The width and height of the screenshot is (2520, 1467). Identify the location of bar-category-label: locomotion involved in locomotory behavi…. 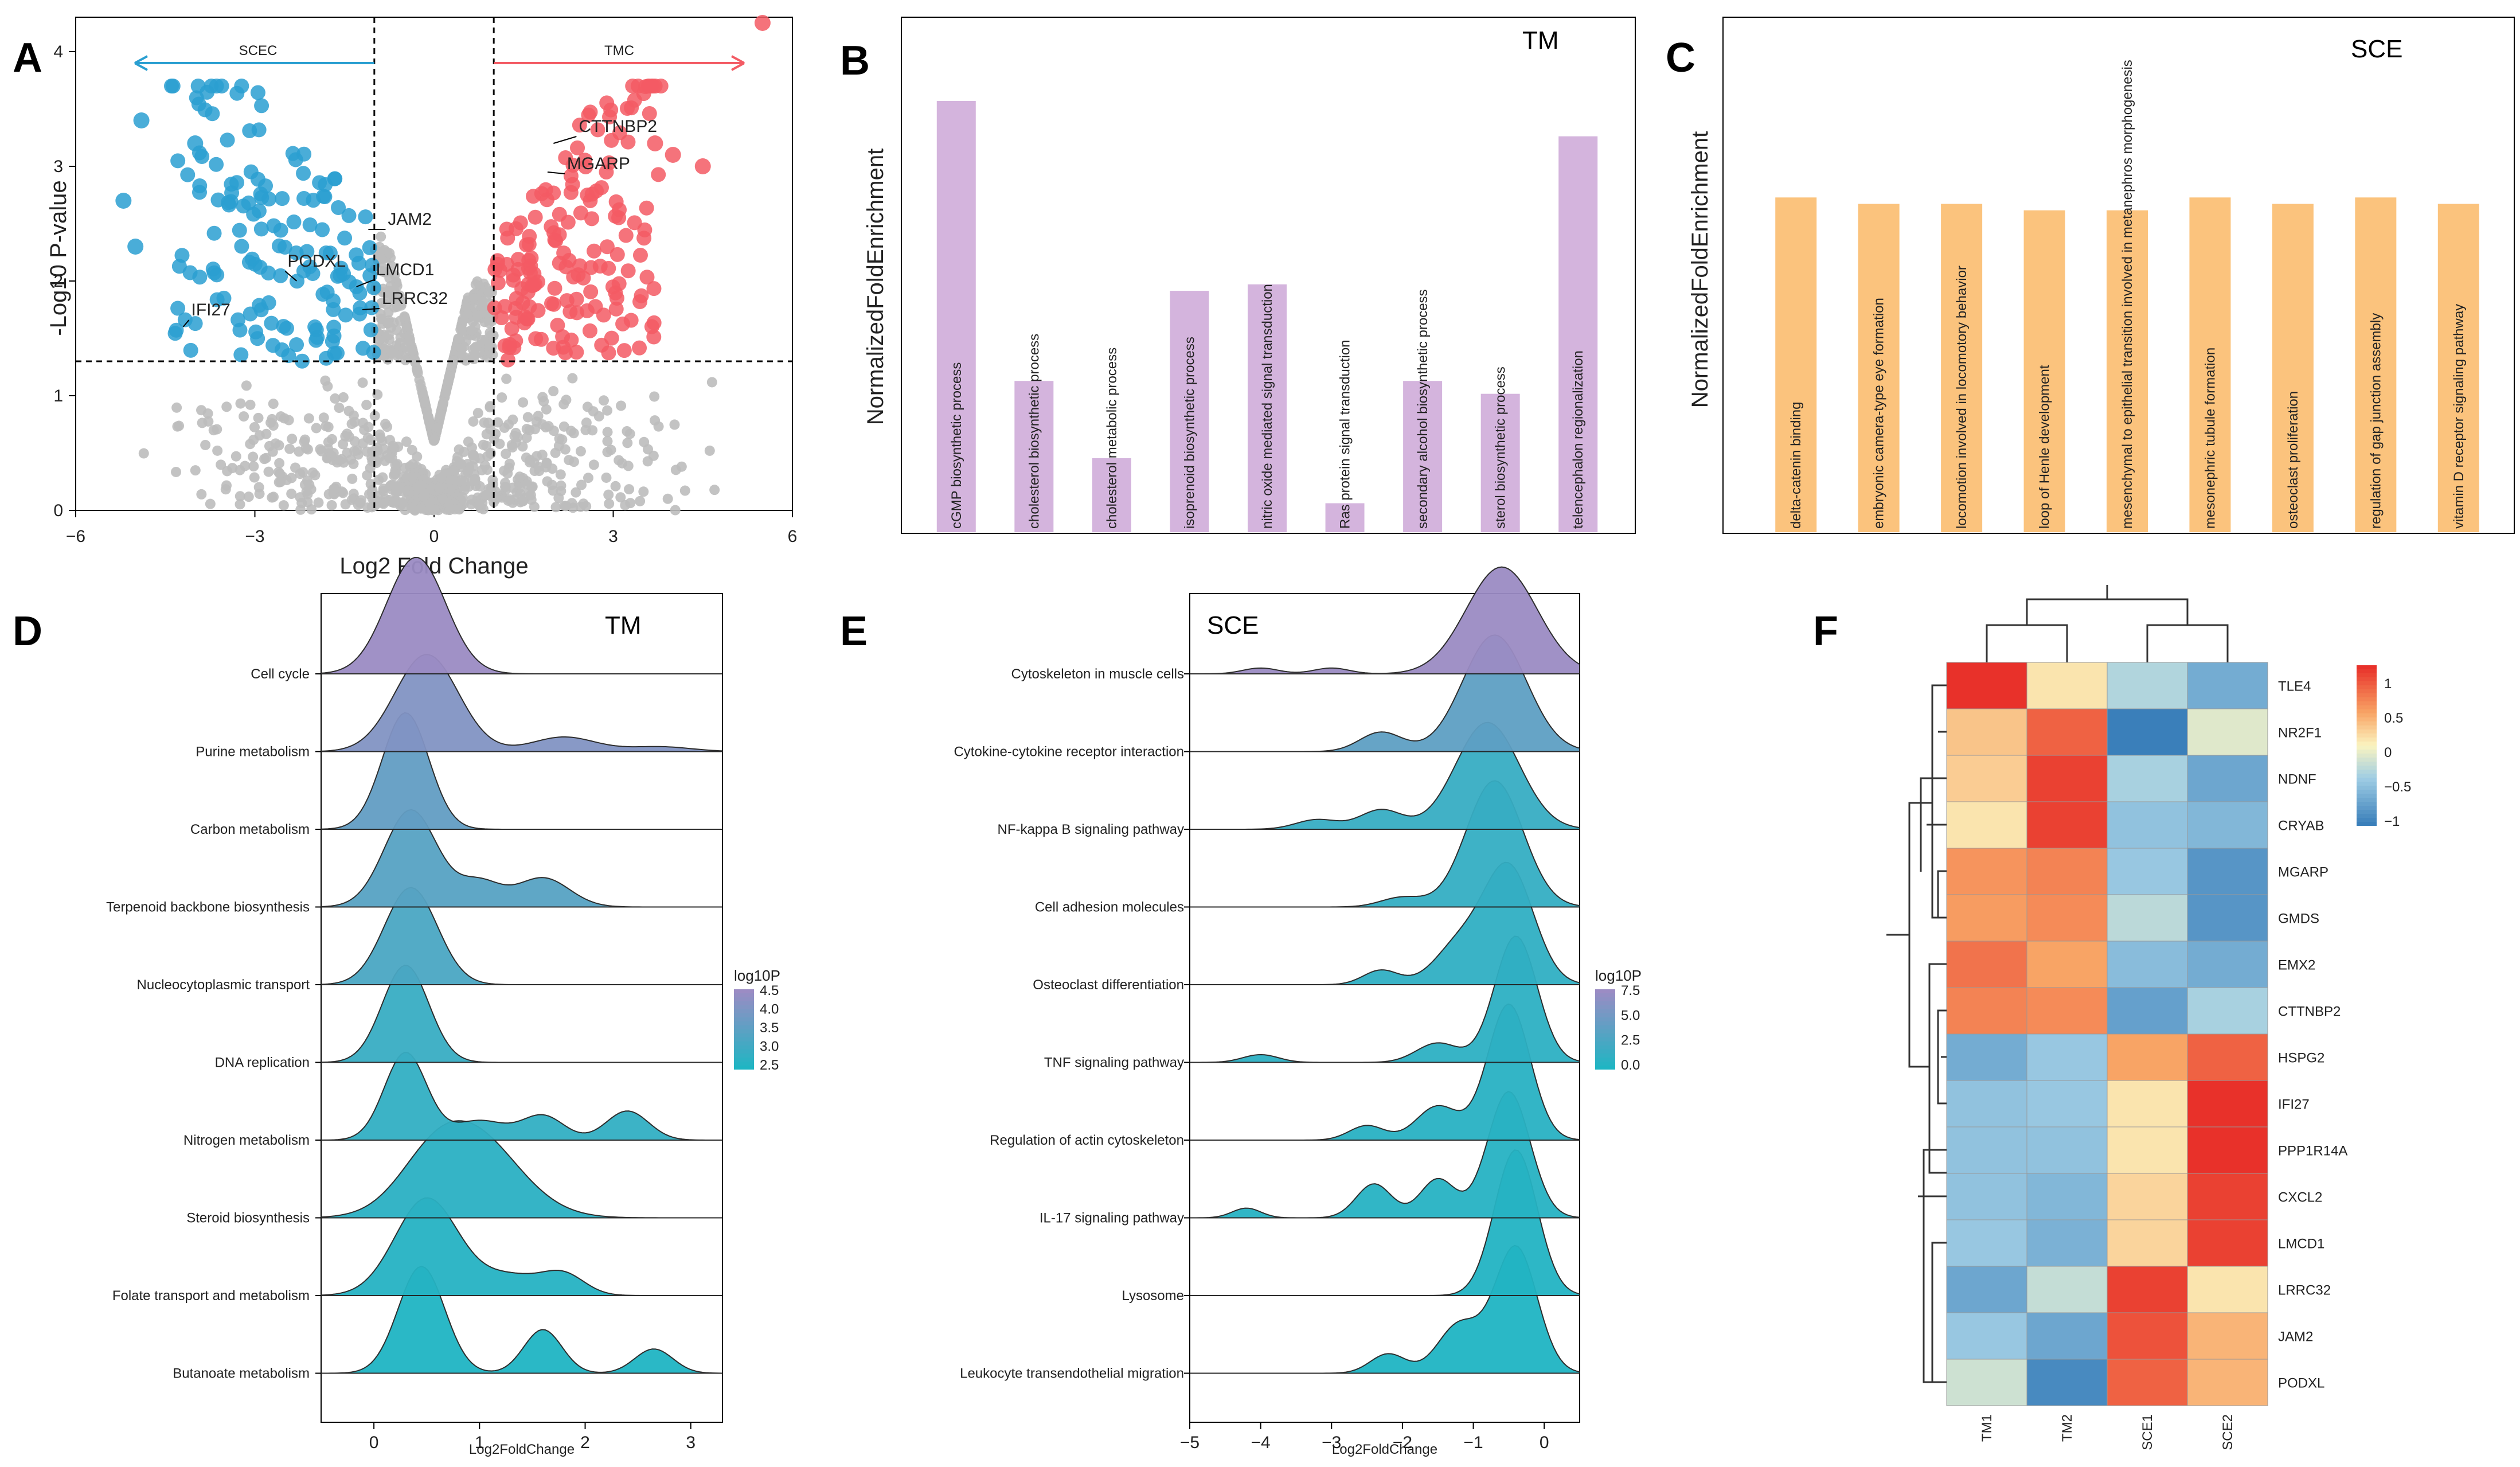
(1962, 397).